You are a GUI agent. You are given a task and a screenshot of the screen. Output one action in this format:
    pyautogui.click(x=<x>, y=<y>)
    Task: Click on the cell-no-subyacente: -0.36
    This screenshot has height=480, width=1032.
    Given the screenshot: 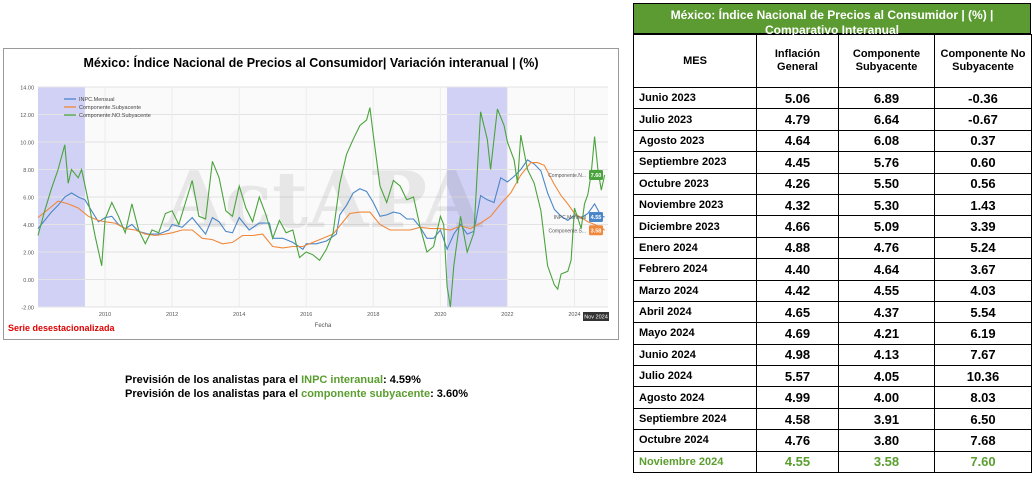 What is the action you would take?
    pyautogui.click(x=983, y=98)
    